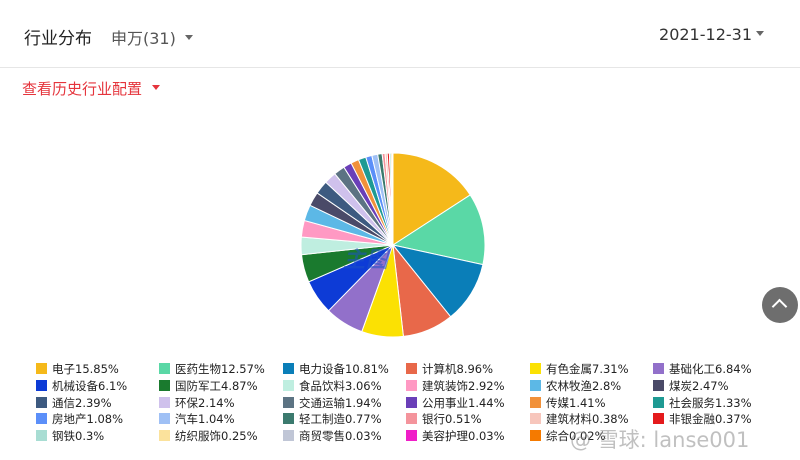  I want to click on legend-label: 建筑材料0.38%, so click(587, 419).